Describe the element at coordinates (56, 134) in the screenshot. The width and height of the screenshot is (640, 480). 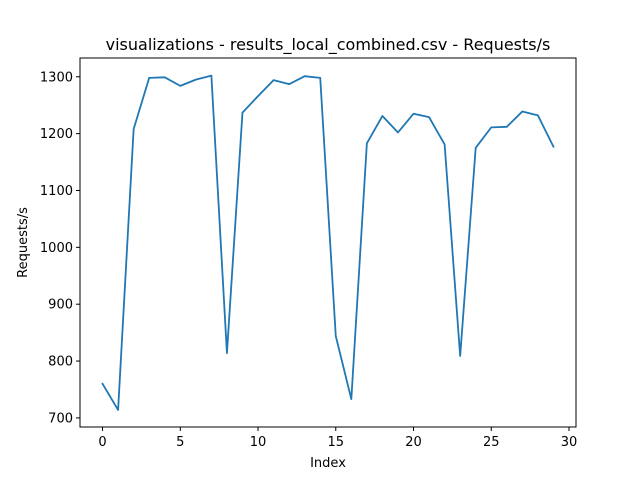
I see `y-tick-label: 1200` at that location.